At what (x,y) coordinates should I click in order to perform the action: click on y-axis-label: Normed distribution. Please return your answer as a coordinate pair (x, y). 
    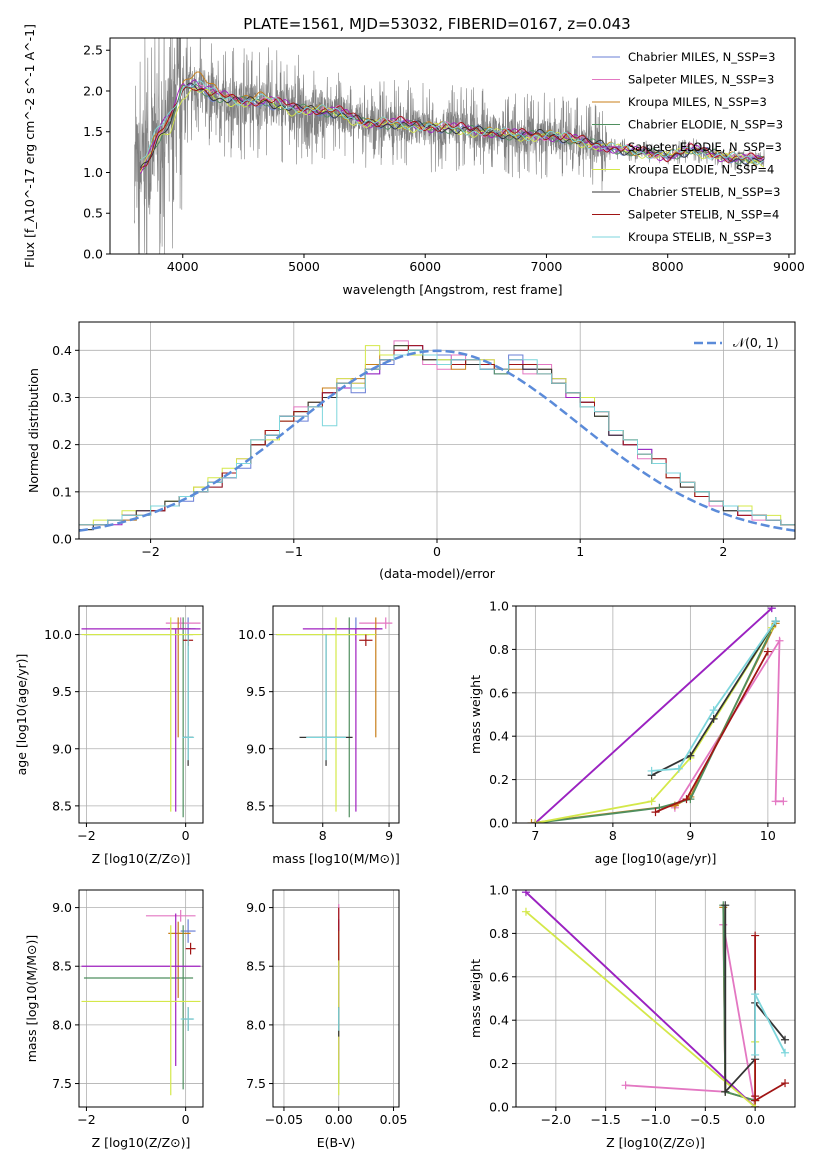
    Looking at the image, I should click on (33, 430).